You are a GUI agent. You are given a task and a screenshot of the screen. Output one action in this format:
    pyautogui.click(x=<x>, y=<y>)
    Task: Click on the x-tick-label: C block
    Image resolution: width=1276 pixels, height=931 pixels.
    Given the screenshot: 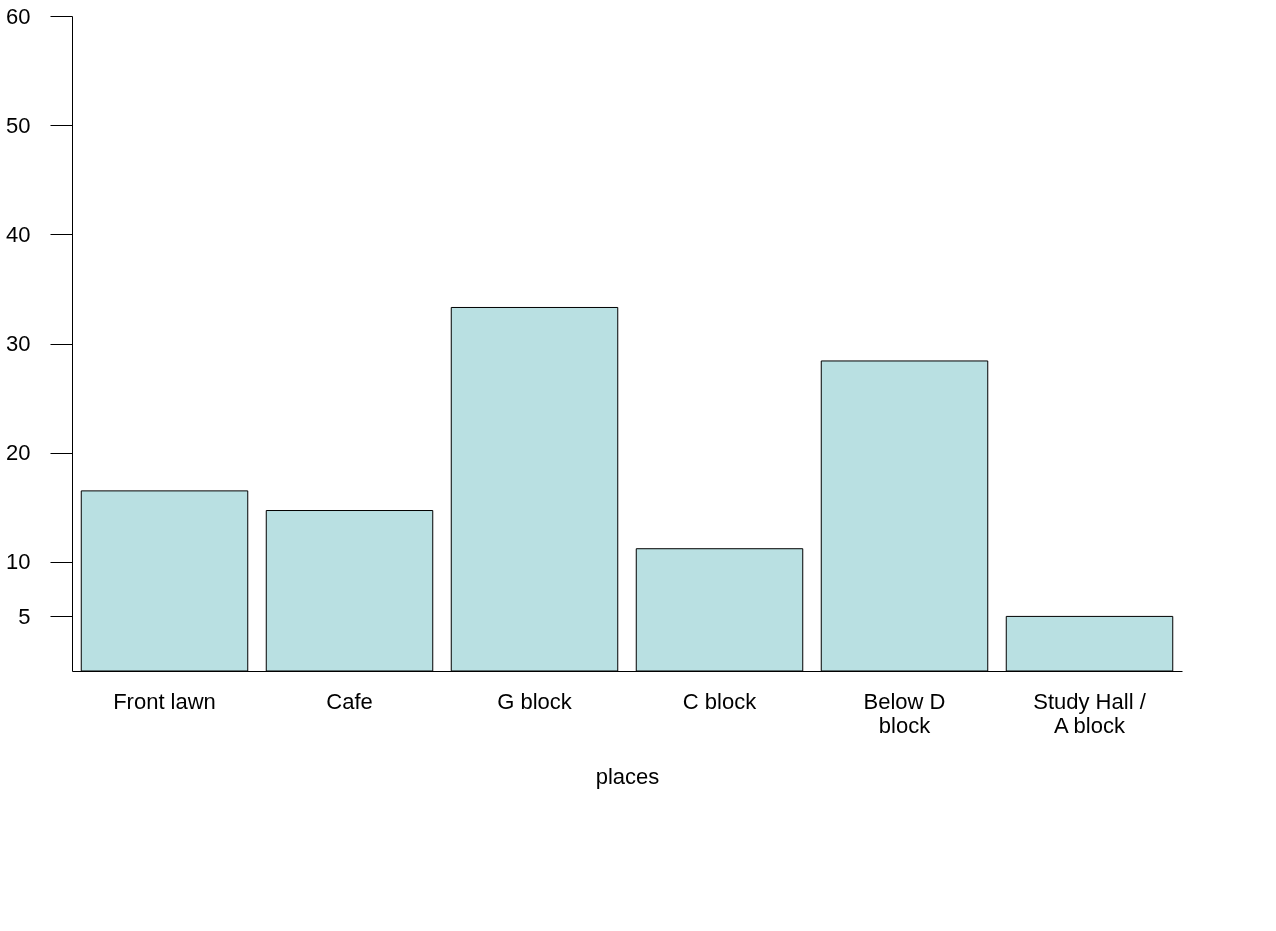 What is the action you would take?
    pyautogui.click(x=720, y=701)
    